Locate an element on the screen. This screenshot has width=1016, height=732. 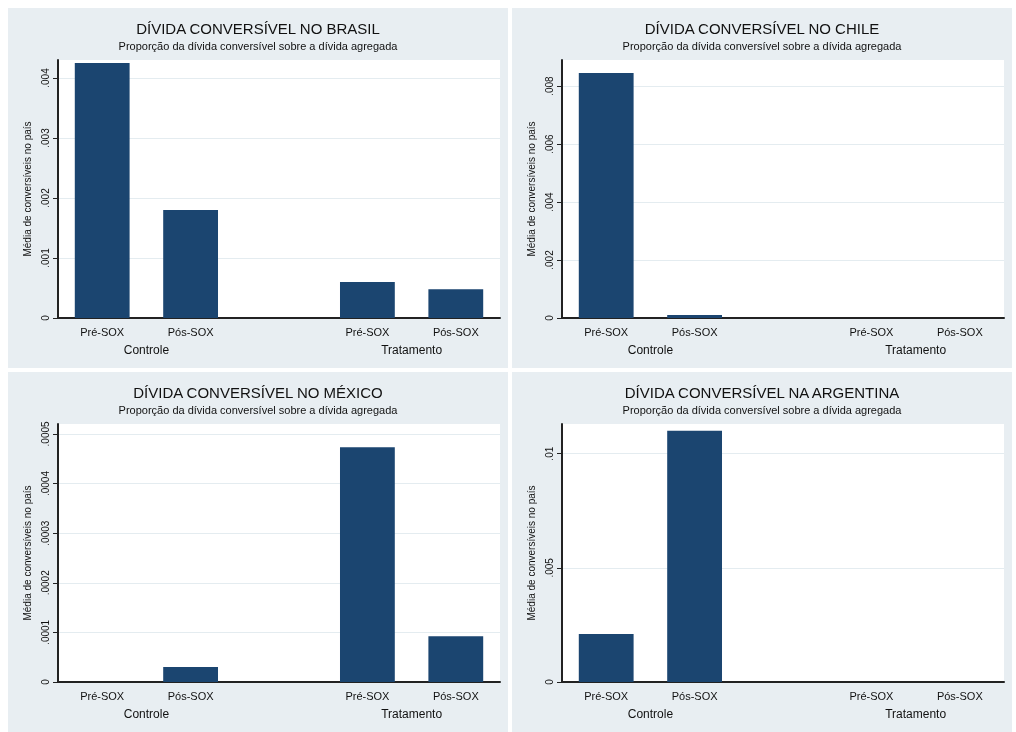
y-tick-label: .0002 is located at coordinates (45, 582).